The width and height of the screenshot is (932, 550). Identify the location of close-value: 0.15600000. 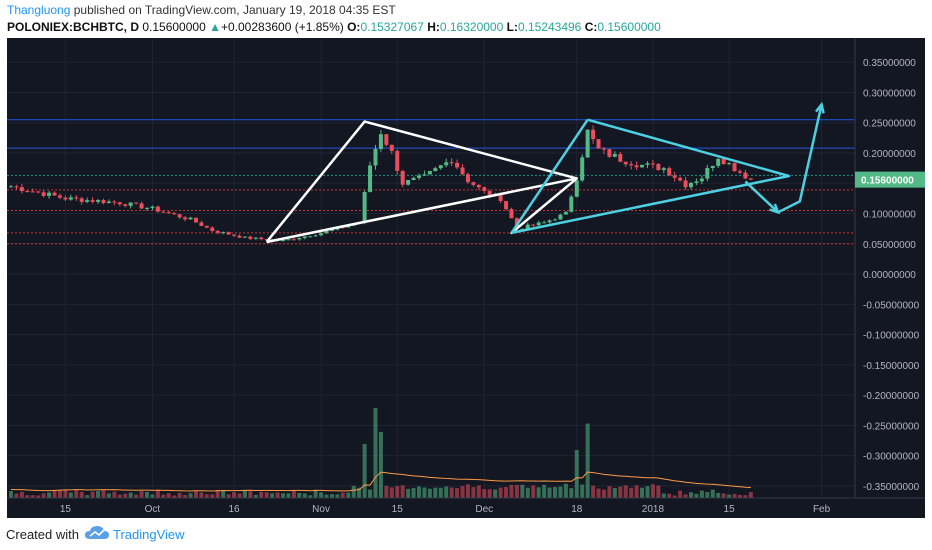
(629, 27).